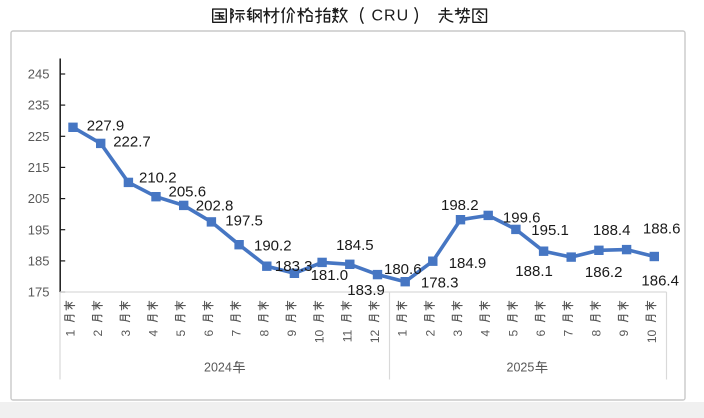 The image size is (704, 418). What do you see at coordinates (39, 105) in the screenshot?
I see `svg-text: 235` at bounding box center [39, 105].